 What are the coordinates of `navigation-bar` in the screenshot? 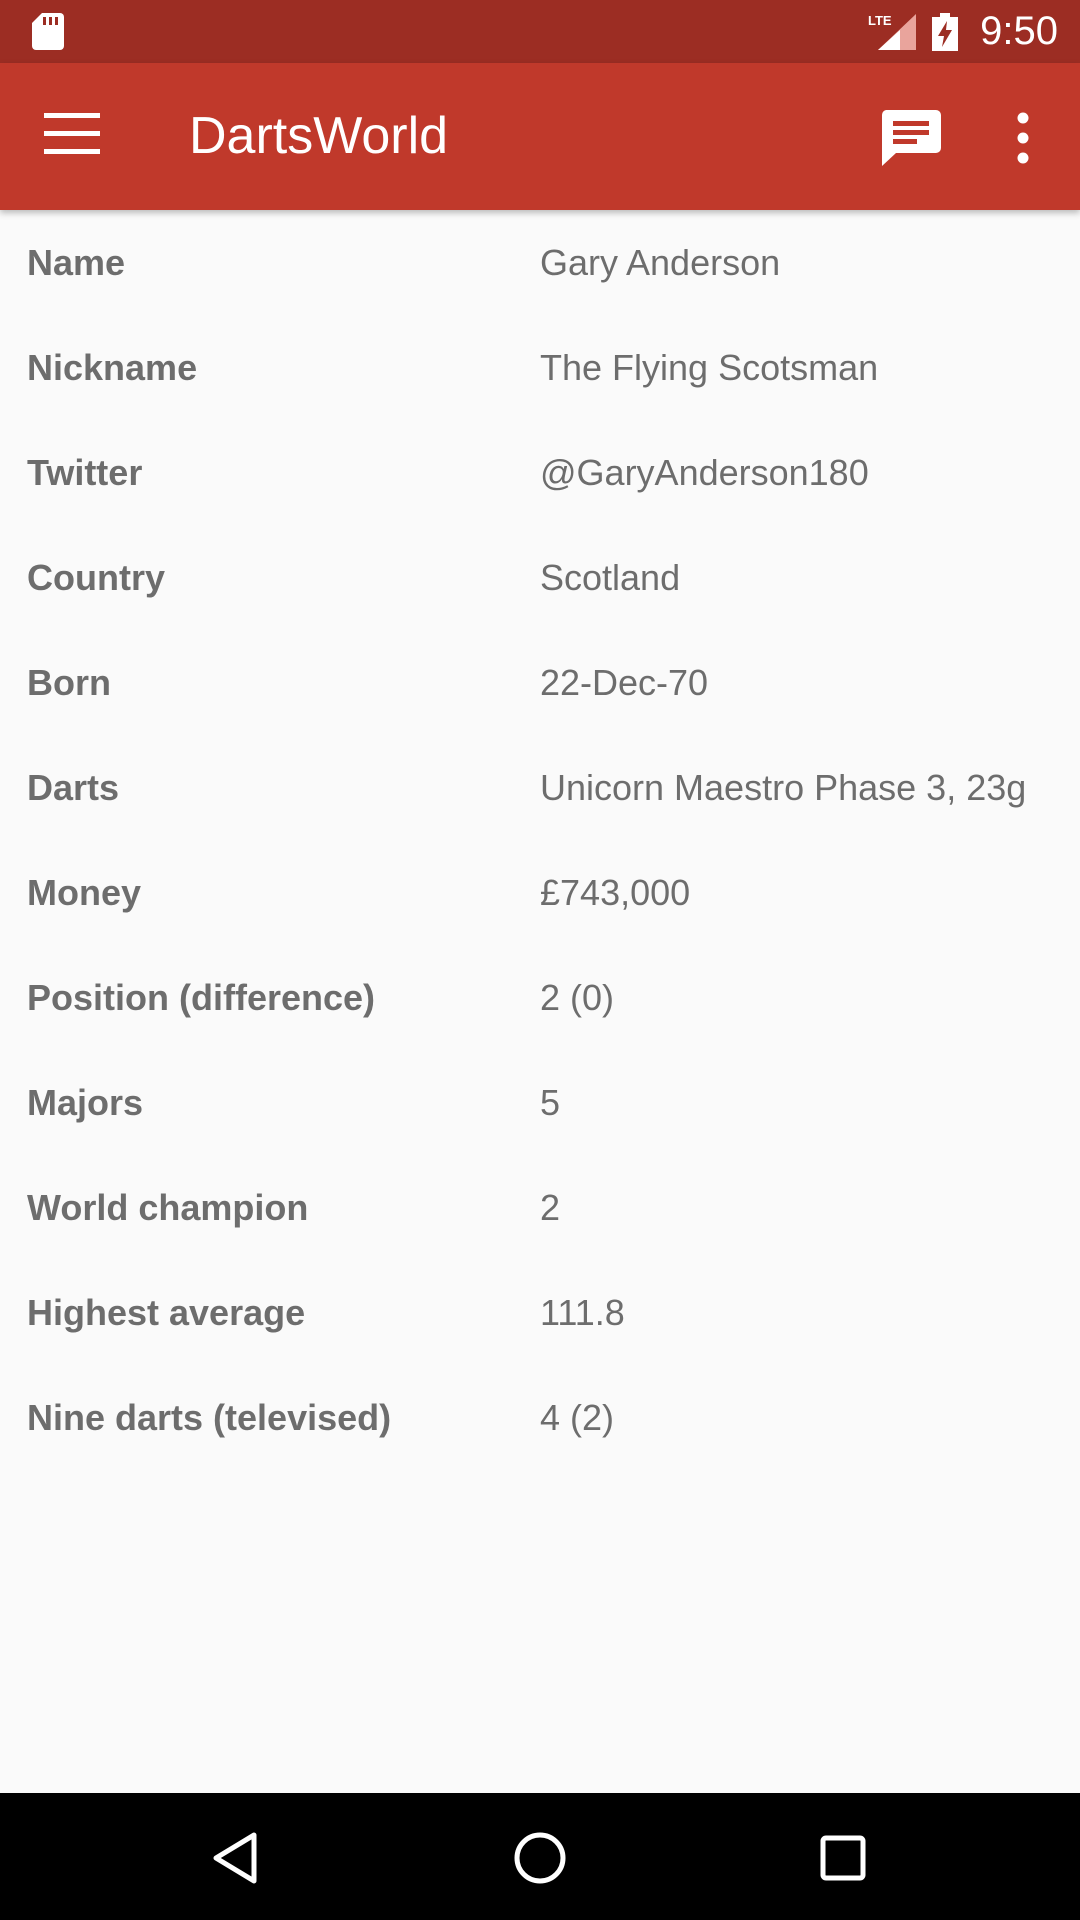 It's located at (540, 1856).